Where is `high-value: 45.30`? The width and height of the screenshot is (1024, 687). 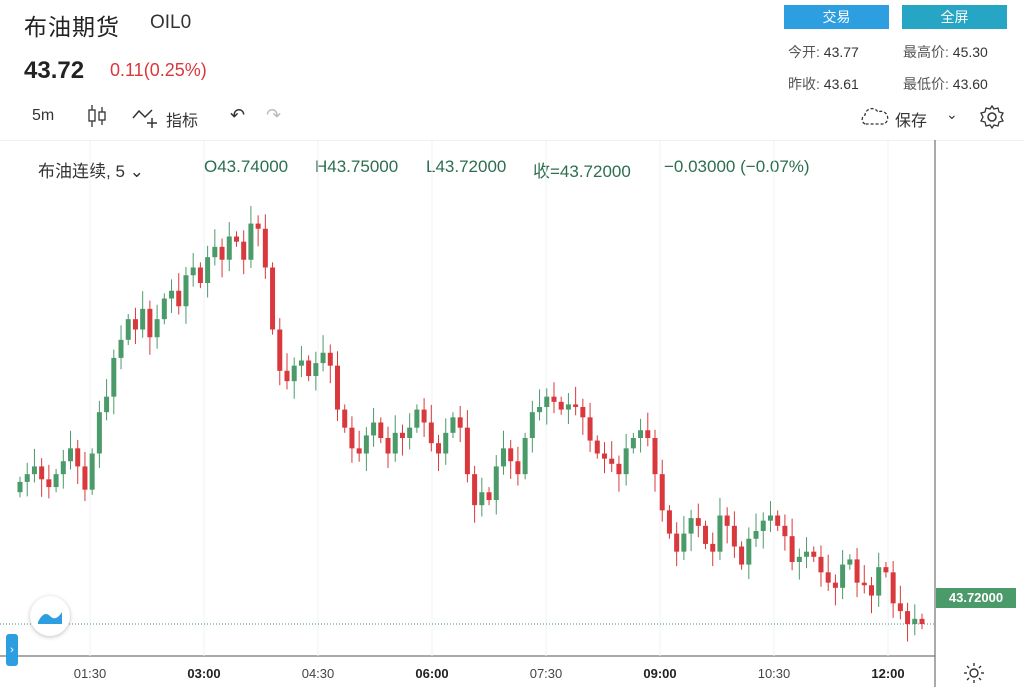 high-value: 45.30 is located at coordinates (970, 52).